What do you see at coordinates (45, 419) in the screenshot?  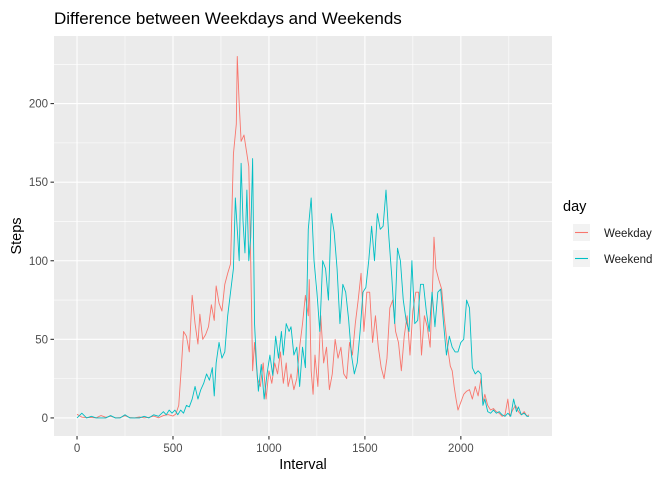 I see `y-tick-label: 0` at bounding box center [45, 419].